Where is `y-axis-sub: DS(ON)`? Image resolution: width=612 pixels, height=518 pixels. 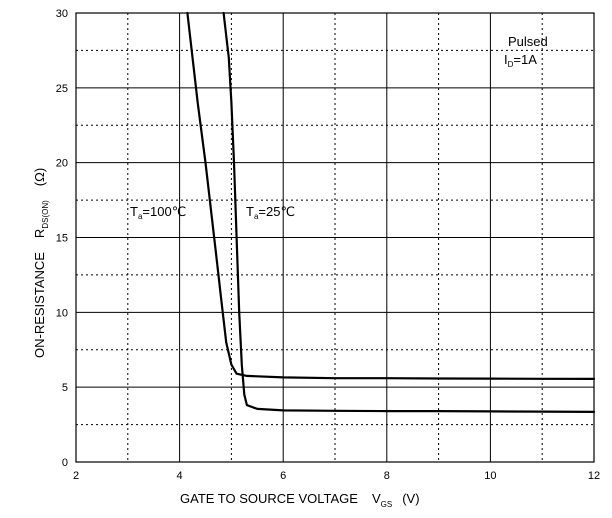 y-axis-sub: DS(ON) is located at coordinates (45, 214).